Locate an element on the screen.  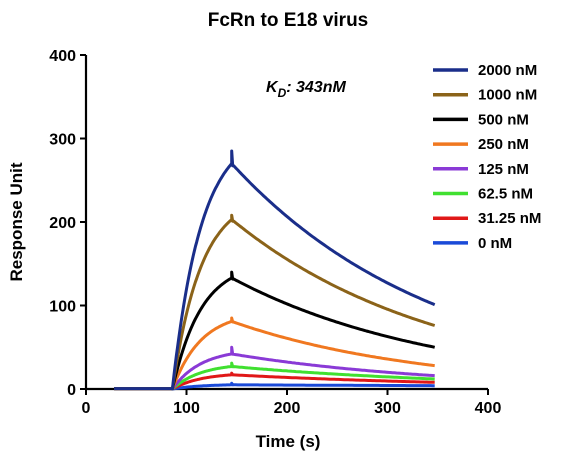
legend-label: 500 nM is located at coordinates (503, 119).